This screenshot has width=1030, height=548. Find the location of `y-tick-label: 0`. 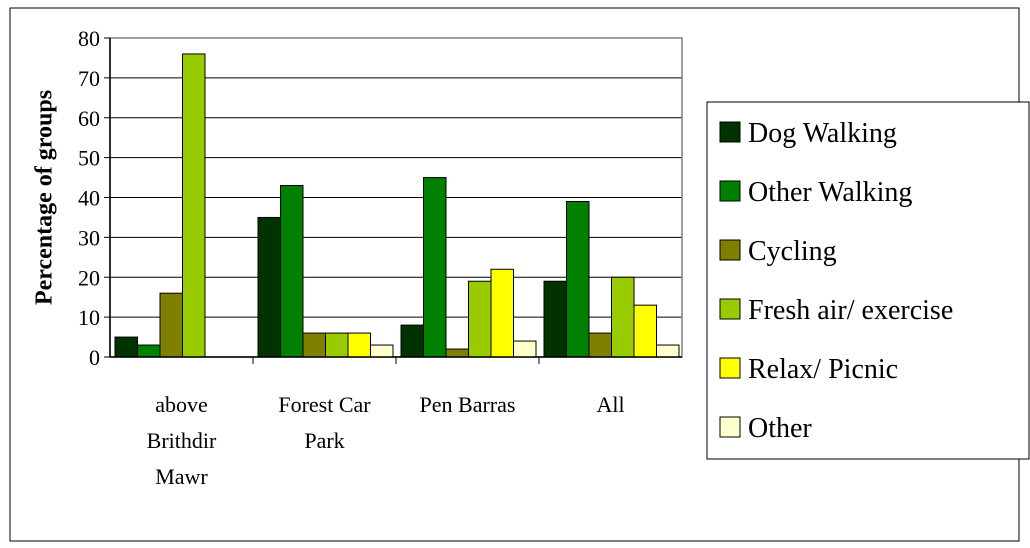

y-tick-label: 0 is located at coordinates (94, 357).